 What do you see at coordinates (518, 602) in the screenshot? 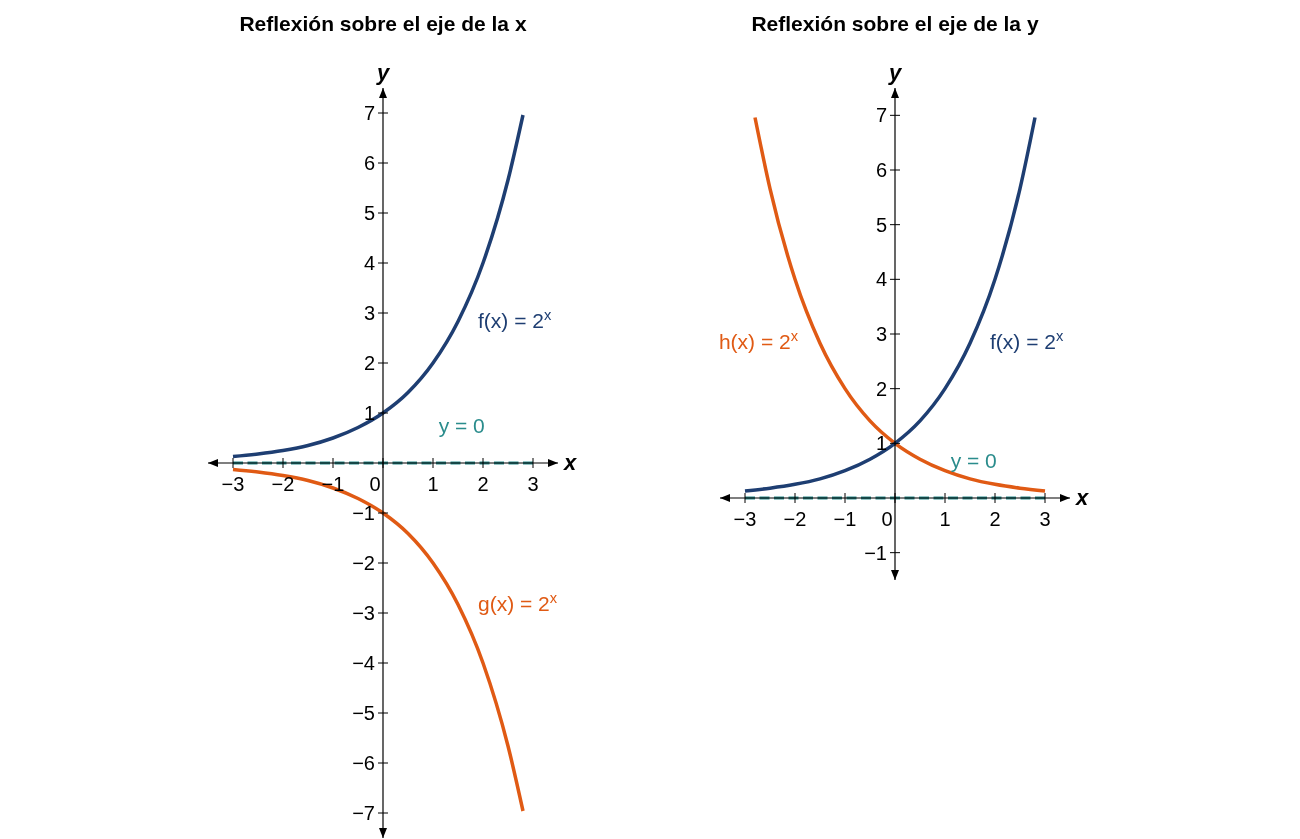
I see `series-label: g(x) = 2$^{x}$` at bounding box center [518, 602].